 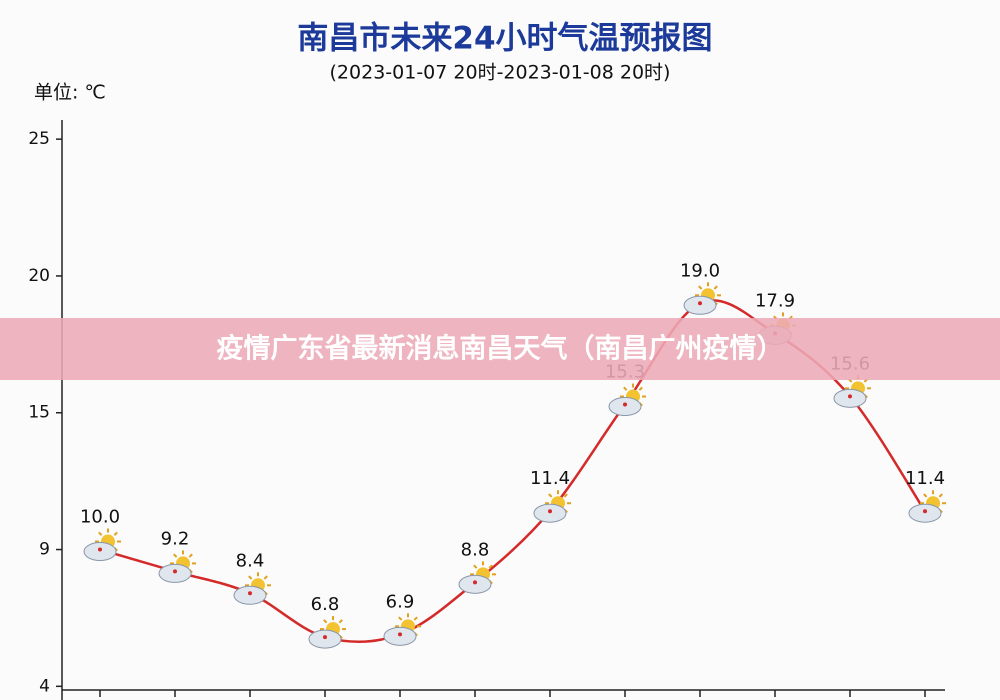 What do you see at coordinates (44, 686) in the screenshot?
I see `y-tick-label: 4` at bounding box center [44, 686].